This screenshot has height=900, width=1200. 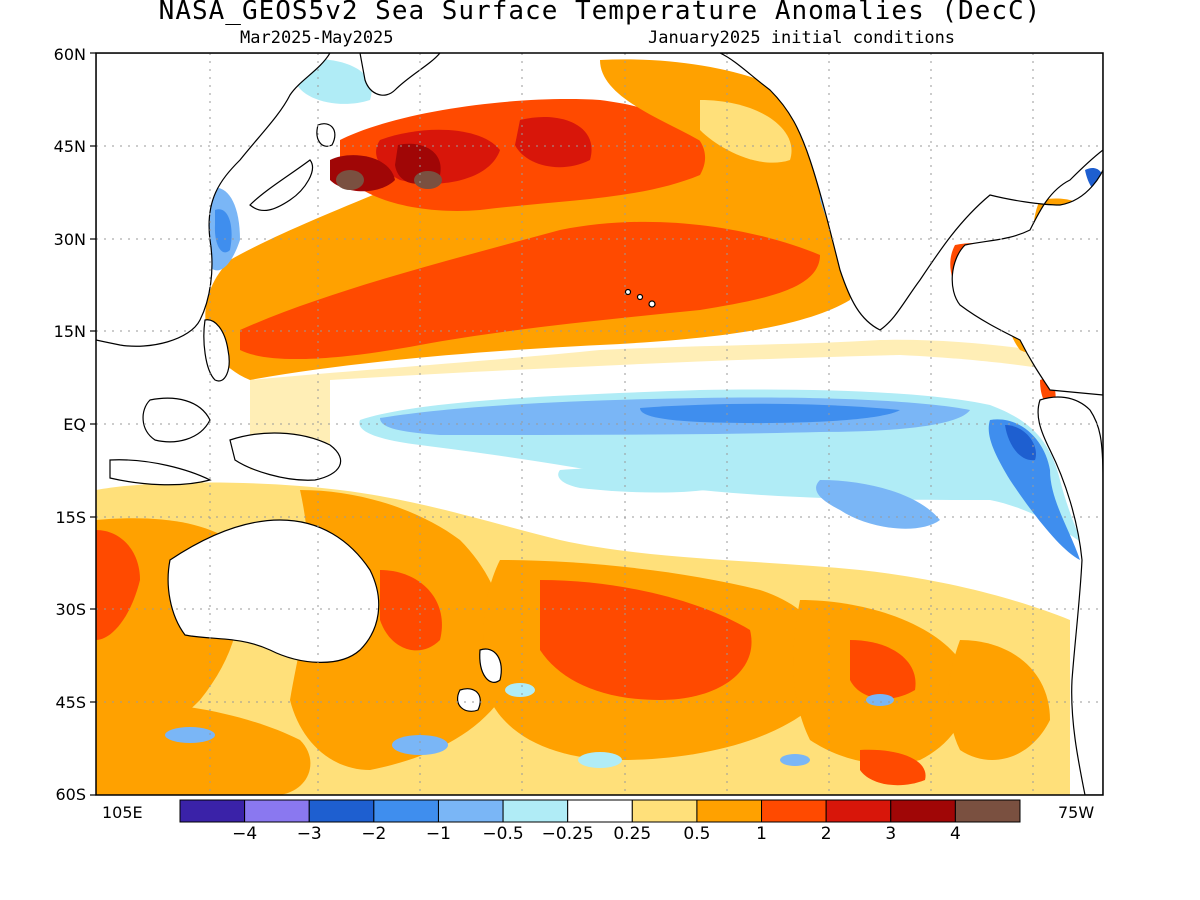 What do you see at coordinates (697, 834) in the screenshot?
I see `colorbar-tick-label: 0.5` at bounding box center [697, 834].